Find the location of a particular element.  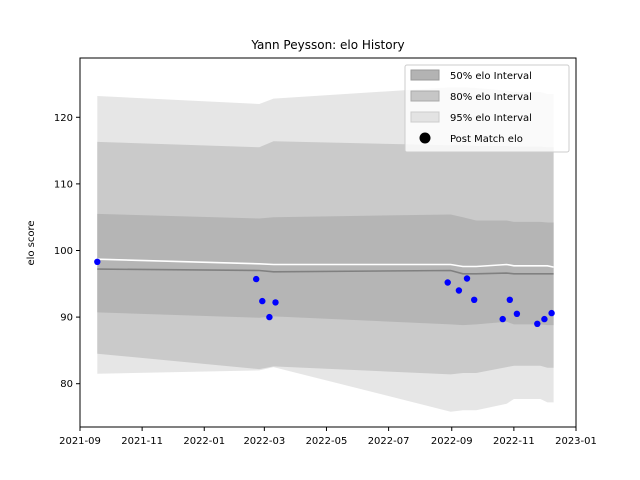

y-tick-label: 80 is located at coordinates (66, 384).